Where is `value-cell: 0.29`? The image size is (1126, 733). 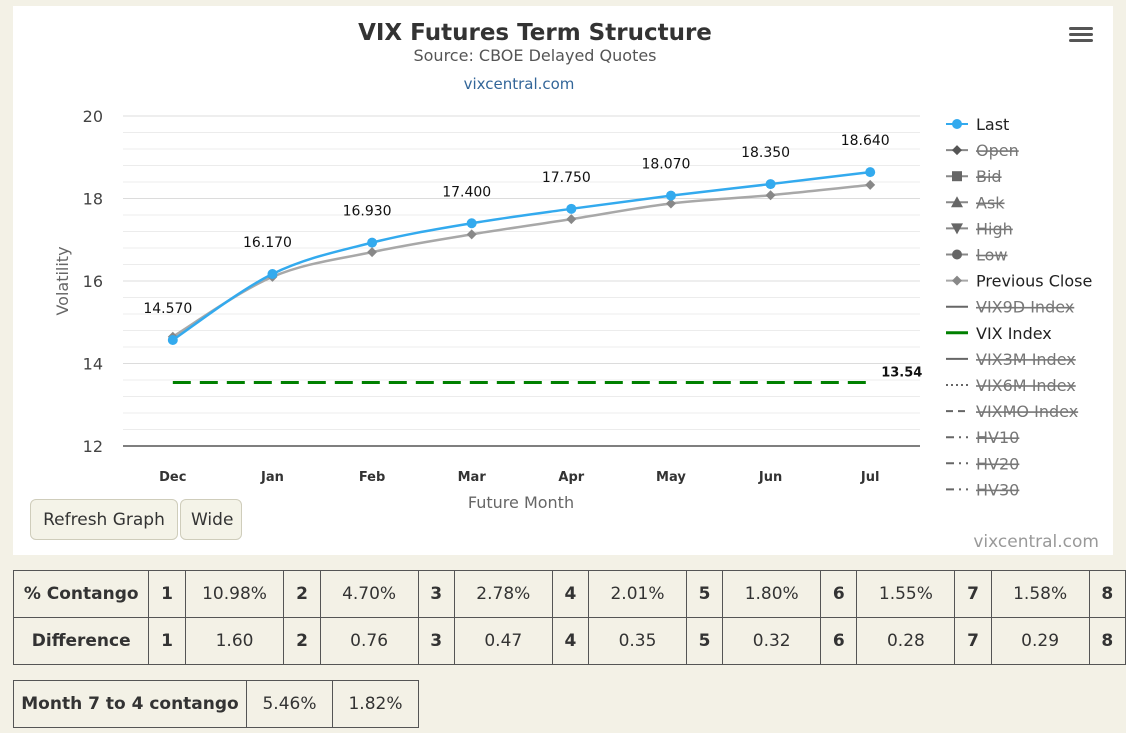
value-cell: 0.29 is located at coordinates (1040, 641).